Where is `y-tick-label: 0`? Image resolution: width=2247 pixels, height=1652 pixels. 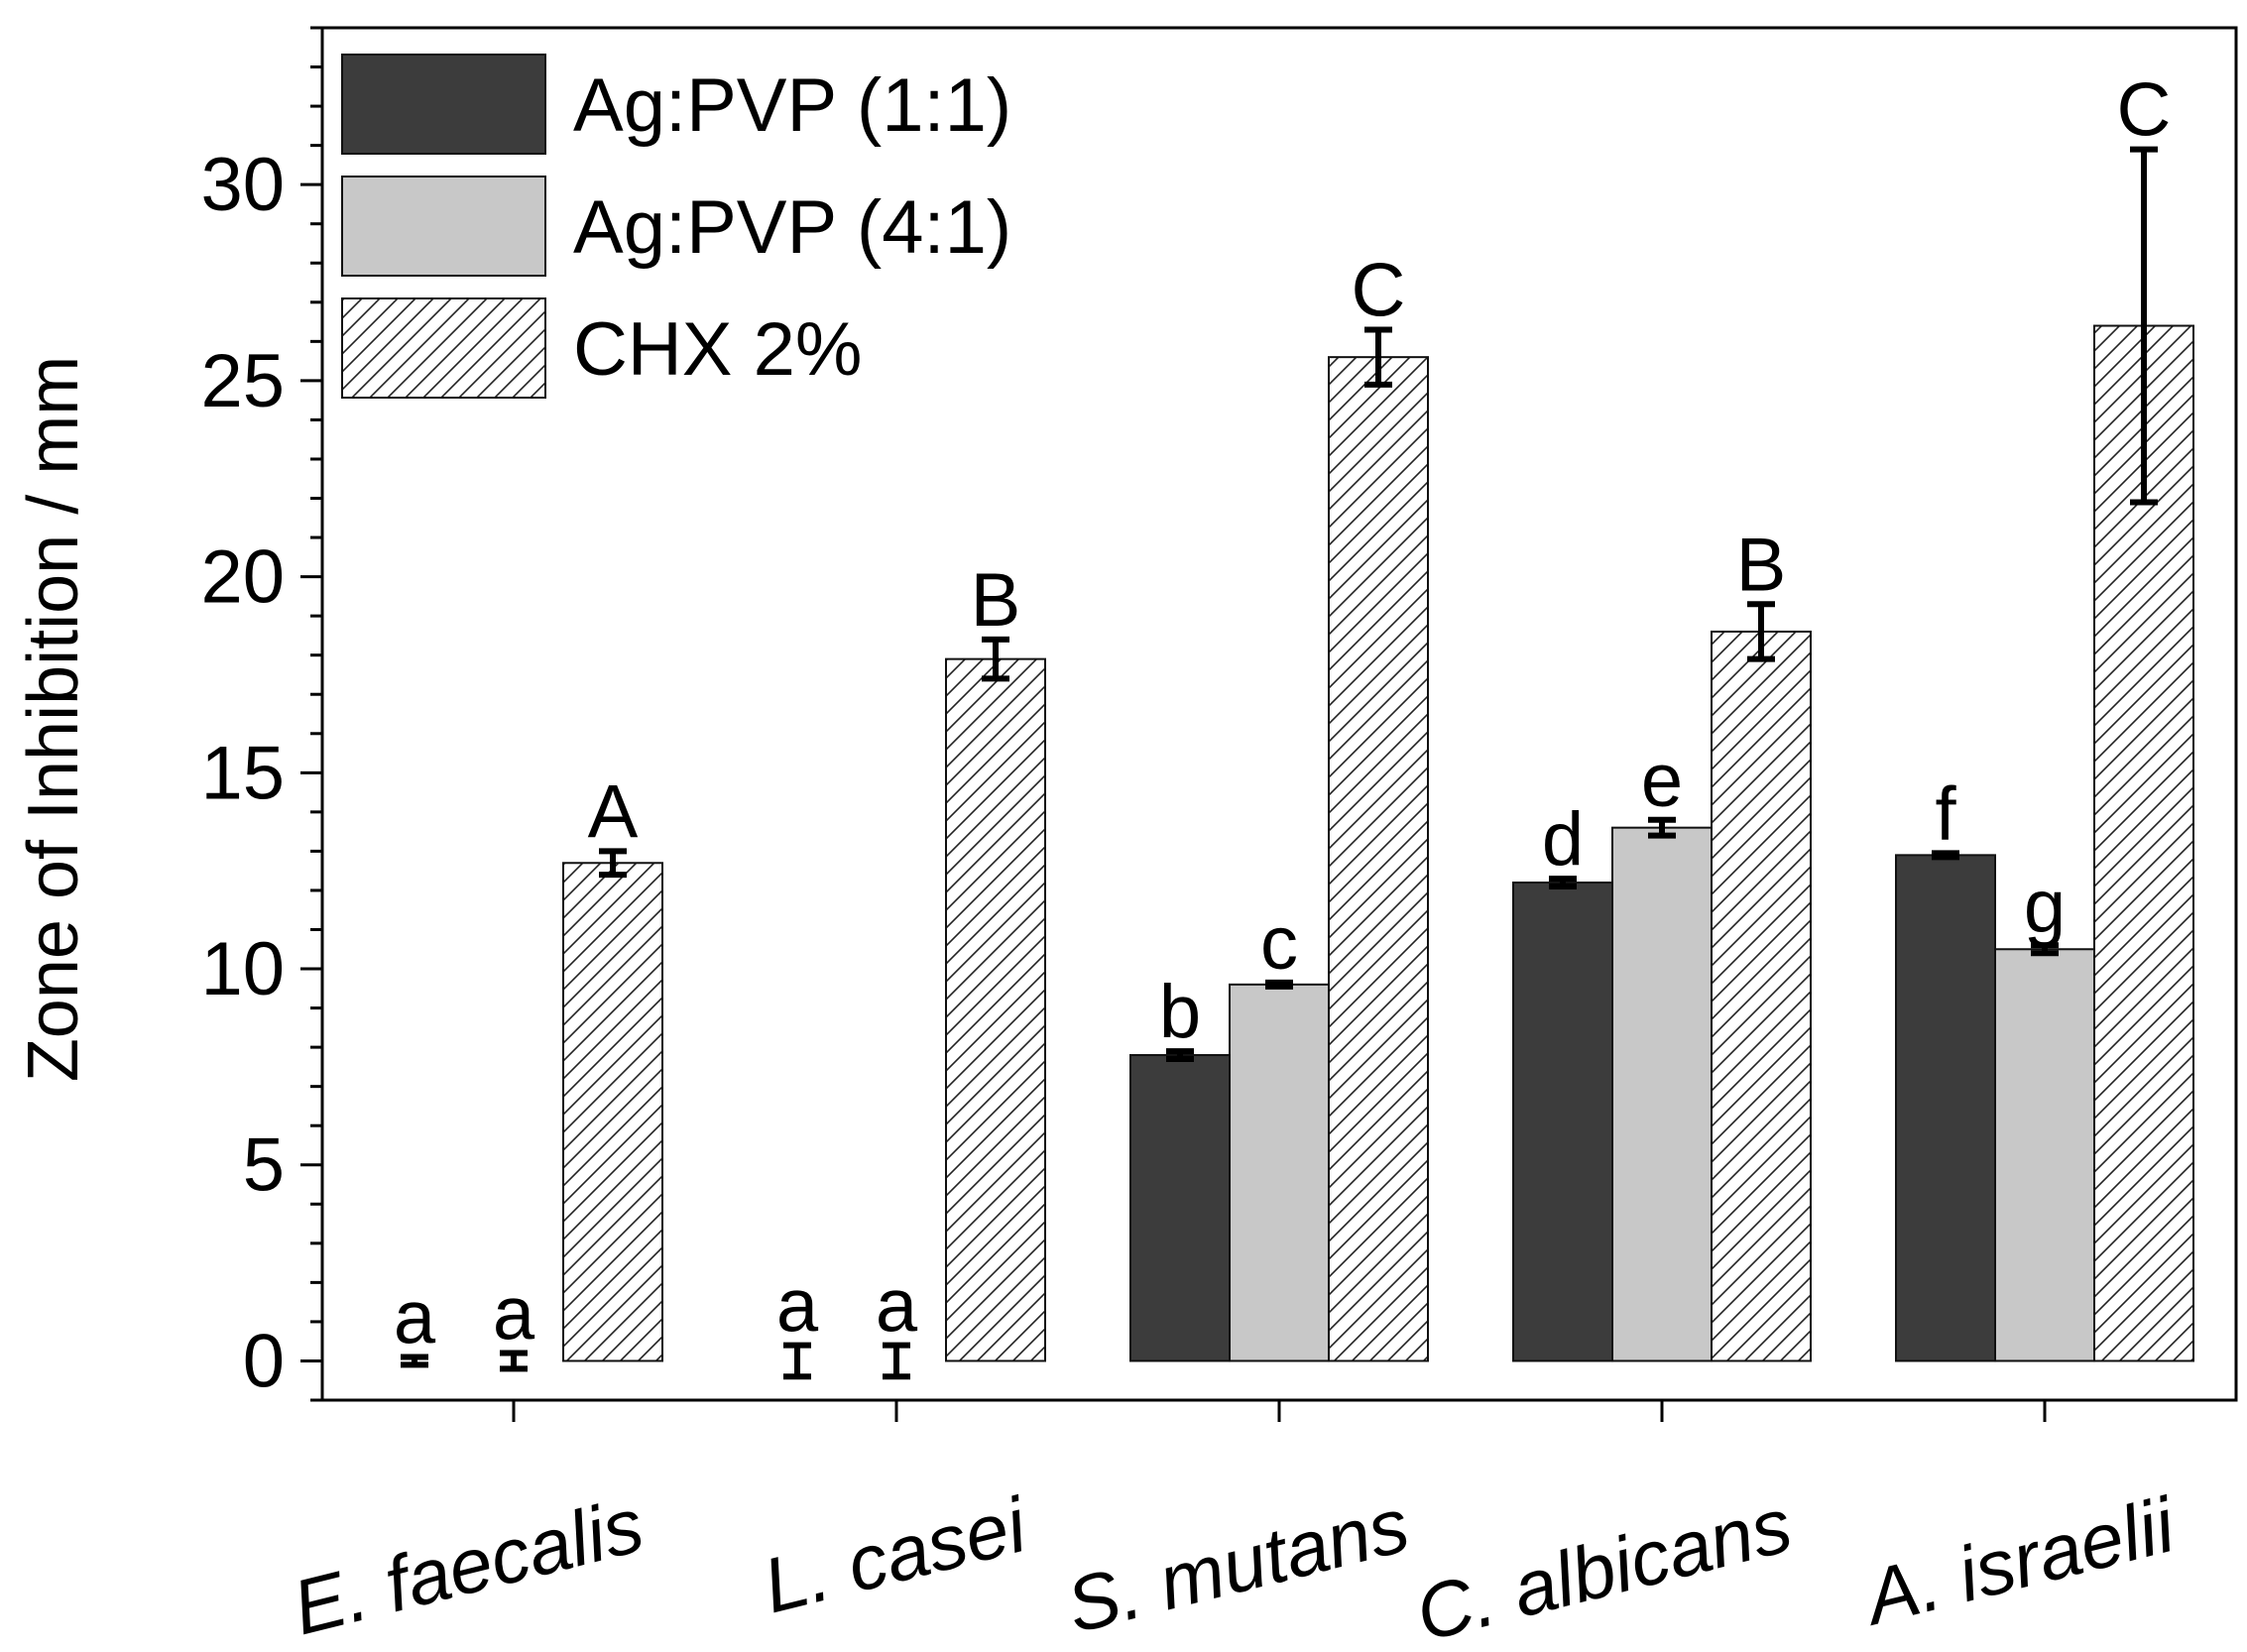
y-tick-label: 0 is located at coordinates (264, 1361).